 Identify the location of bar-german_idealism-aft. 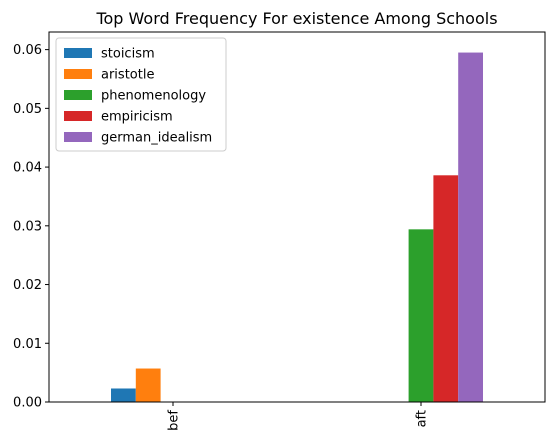
(470, 227).